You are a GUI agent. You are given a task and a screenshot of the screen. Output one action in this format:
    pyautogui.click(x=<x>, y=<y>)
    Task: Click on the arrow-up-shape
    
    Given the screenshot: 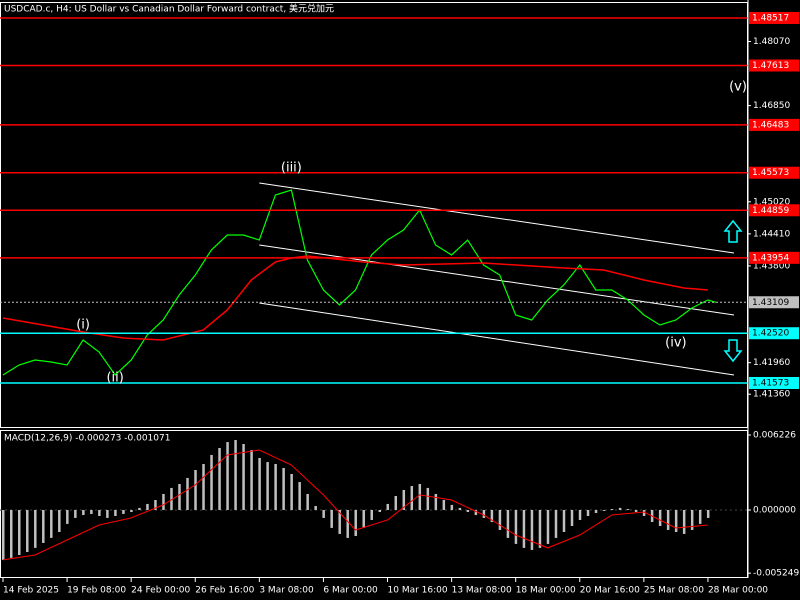 What is the action you would take?
    pyautogui.click(x=733, y=231)
    